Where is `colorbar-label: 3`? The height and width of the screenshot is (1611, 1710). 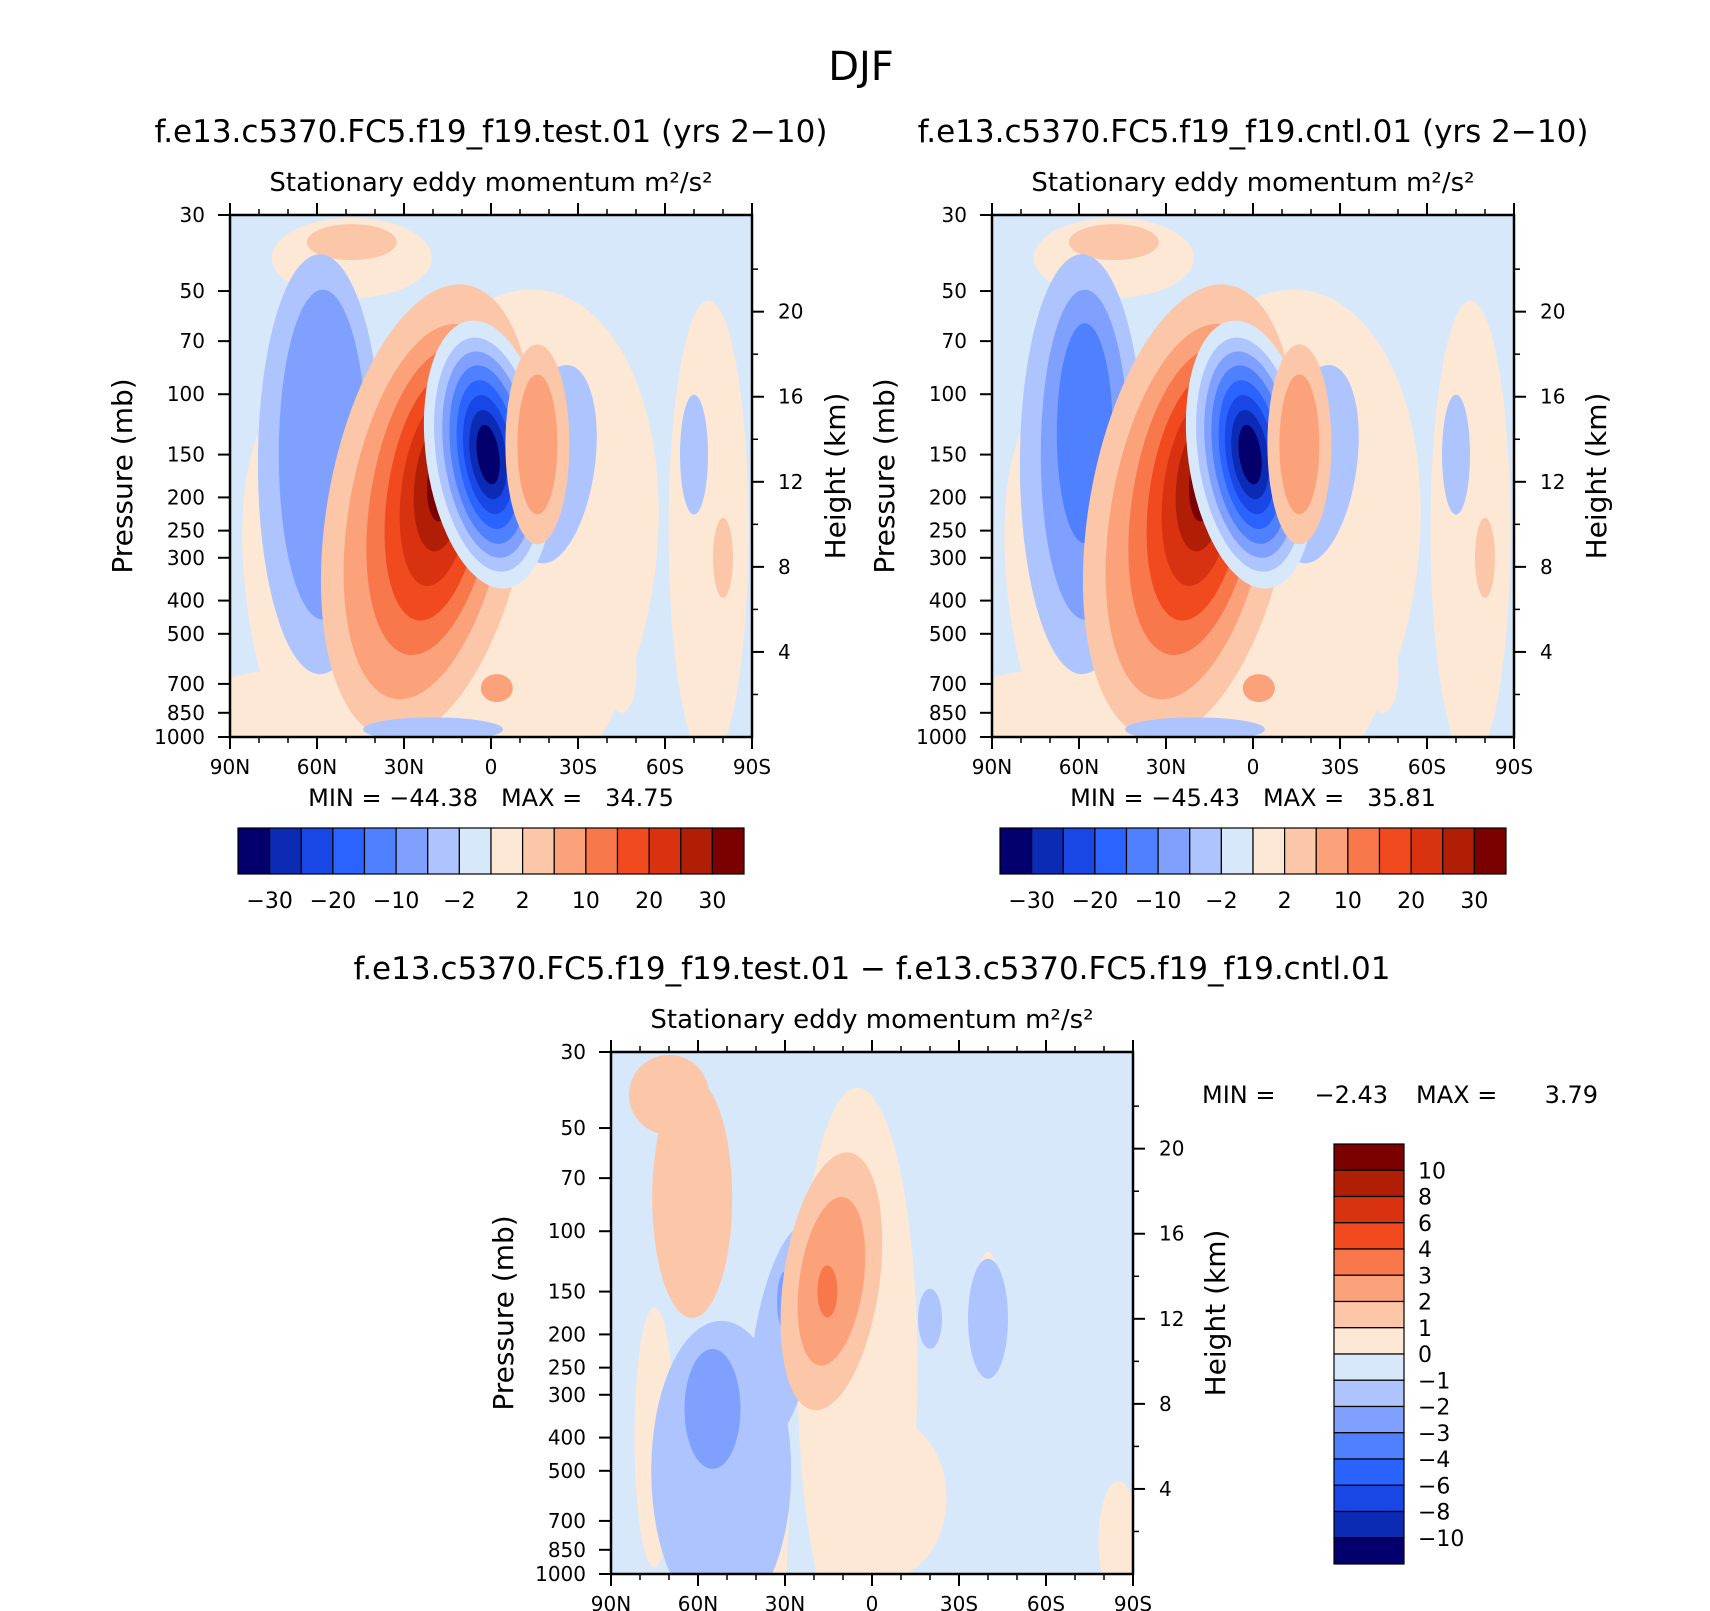 colorbar-label: 3 is located at coordinates (1425, 1276).